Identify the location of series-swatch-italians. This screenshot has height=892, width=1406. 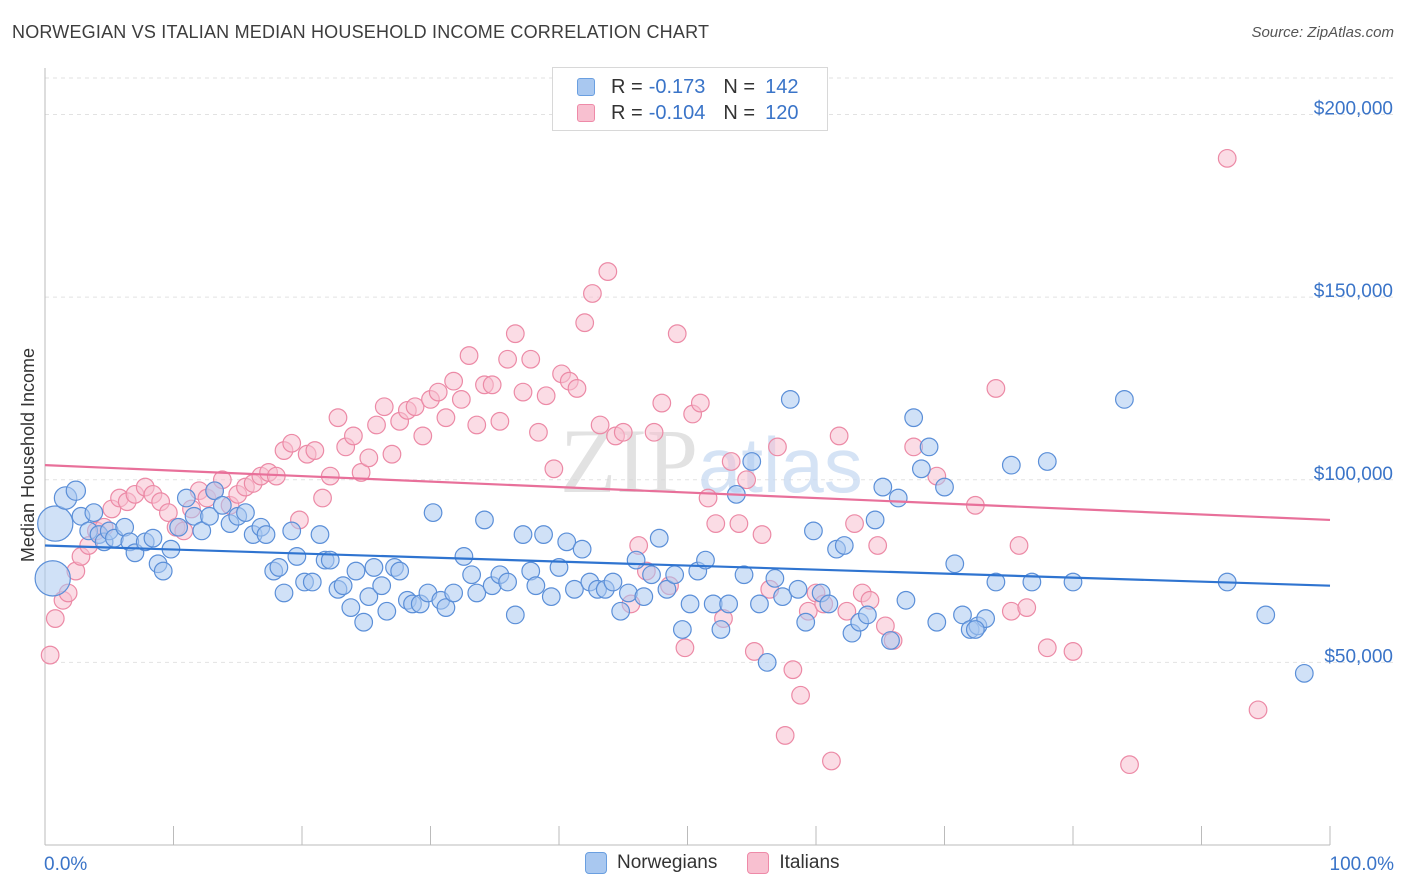
(758, 863).